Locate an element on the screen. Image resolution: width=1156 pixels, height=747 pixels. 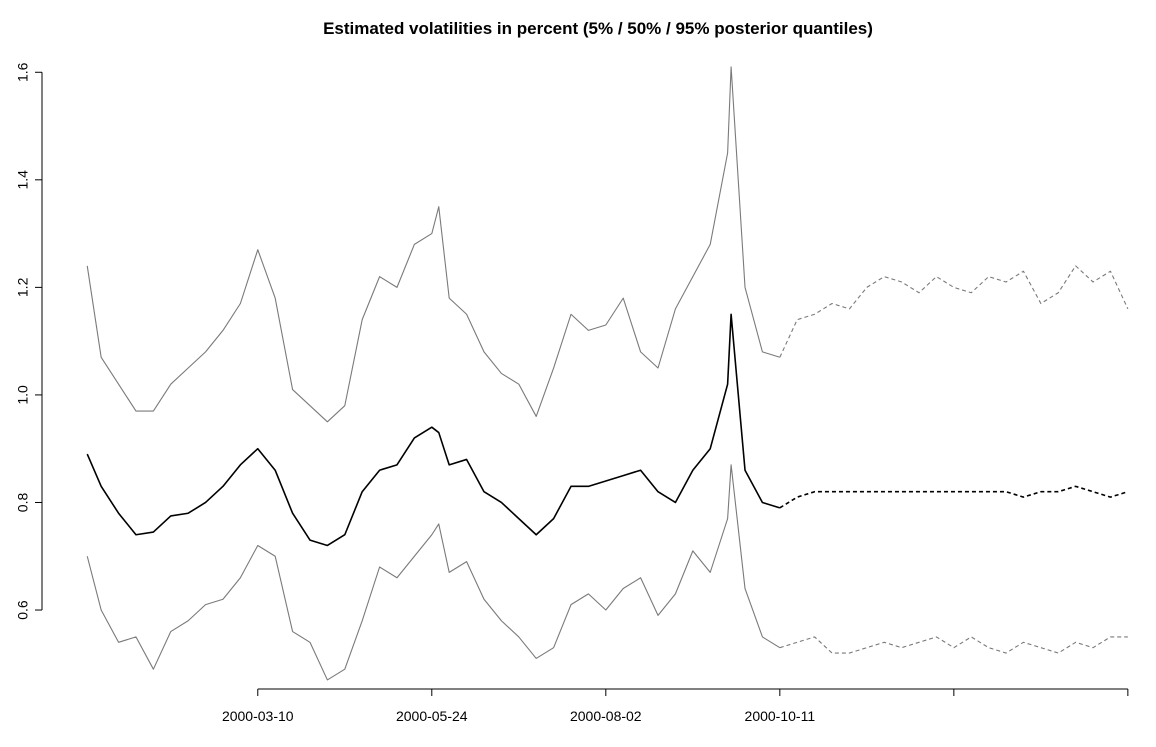
x-tick-label: 2000-10-11 is located at coordinates (780, 716).